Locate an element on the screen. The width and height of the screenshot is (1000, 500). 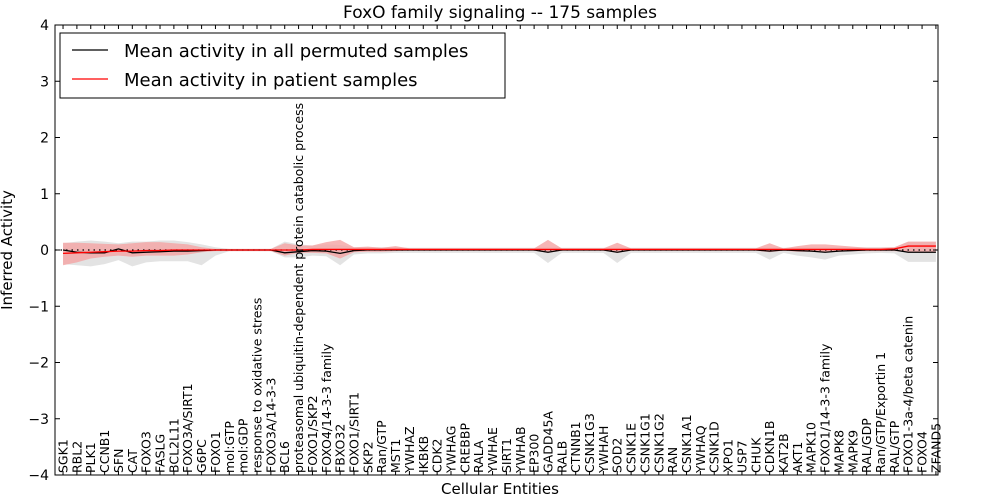
x-tick-label: FOXO1/14-3-3 family is located at coordinates (825, 408).